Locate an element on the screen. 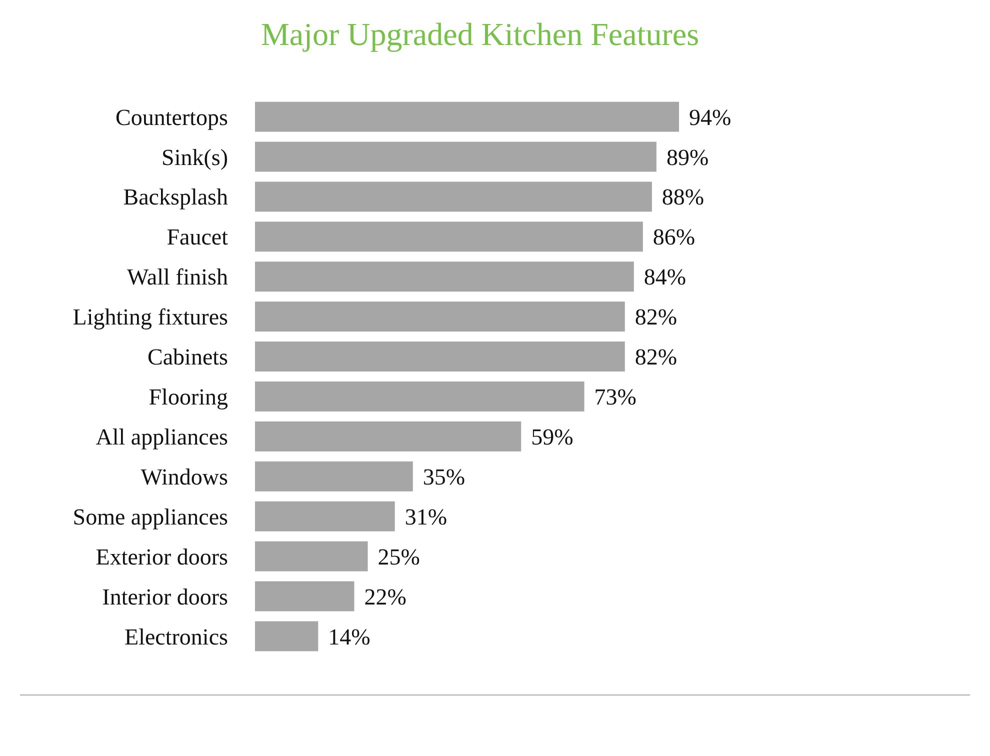 The image size is (990, 756). y-tick-label: Countertops is located at coordinates (172, 117).